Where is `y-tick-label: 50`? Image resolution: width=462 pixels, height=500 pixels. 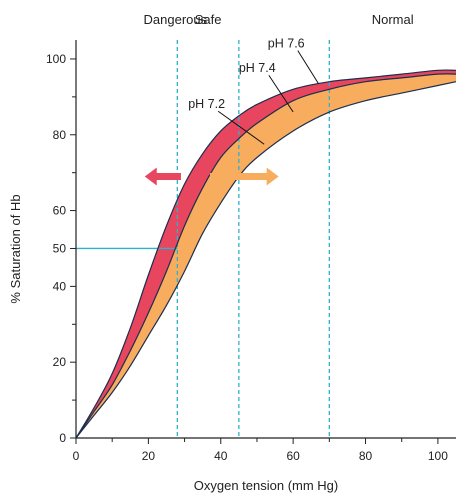 y-tick-label: 50 is located at coordinates (60, 248).